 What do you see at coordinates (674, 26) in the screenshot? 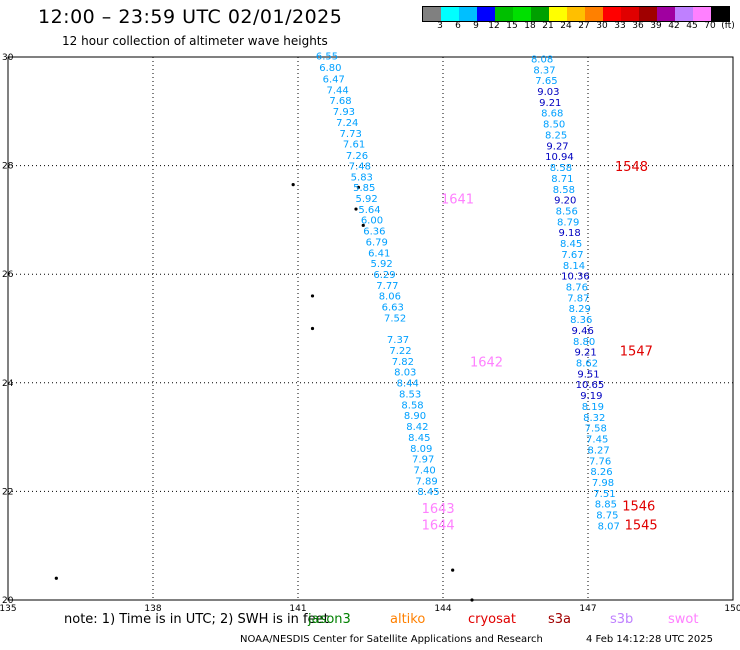
I see `colorbar-label: 42` at bounding box center [674, 26].